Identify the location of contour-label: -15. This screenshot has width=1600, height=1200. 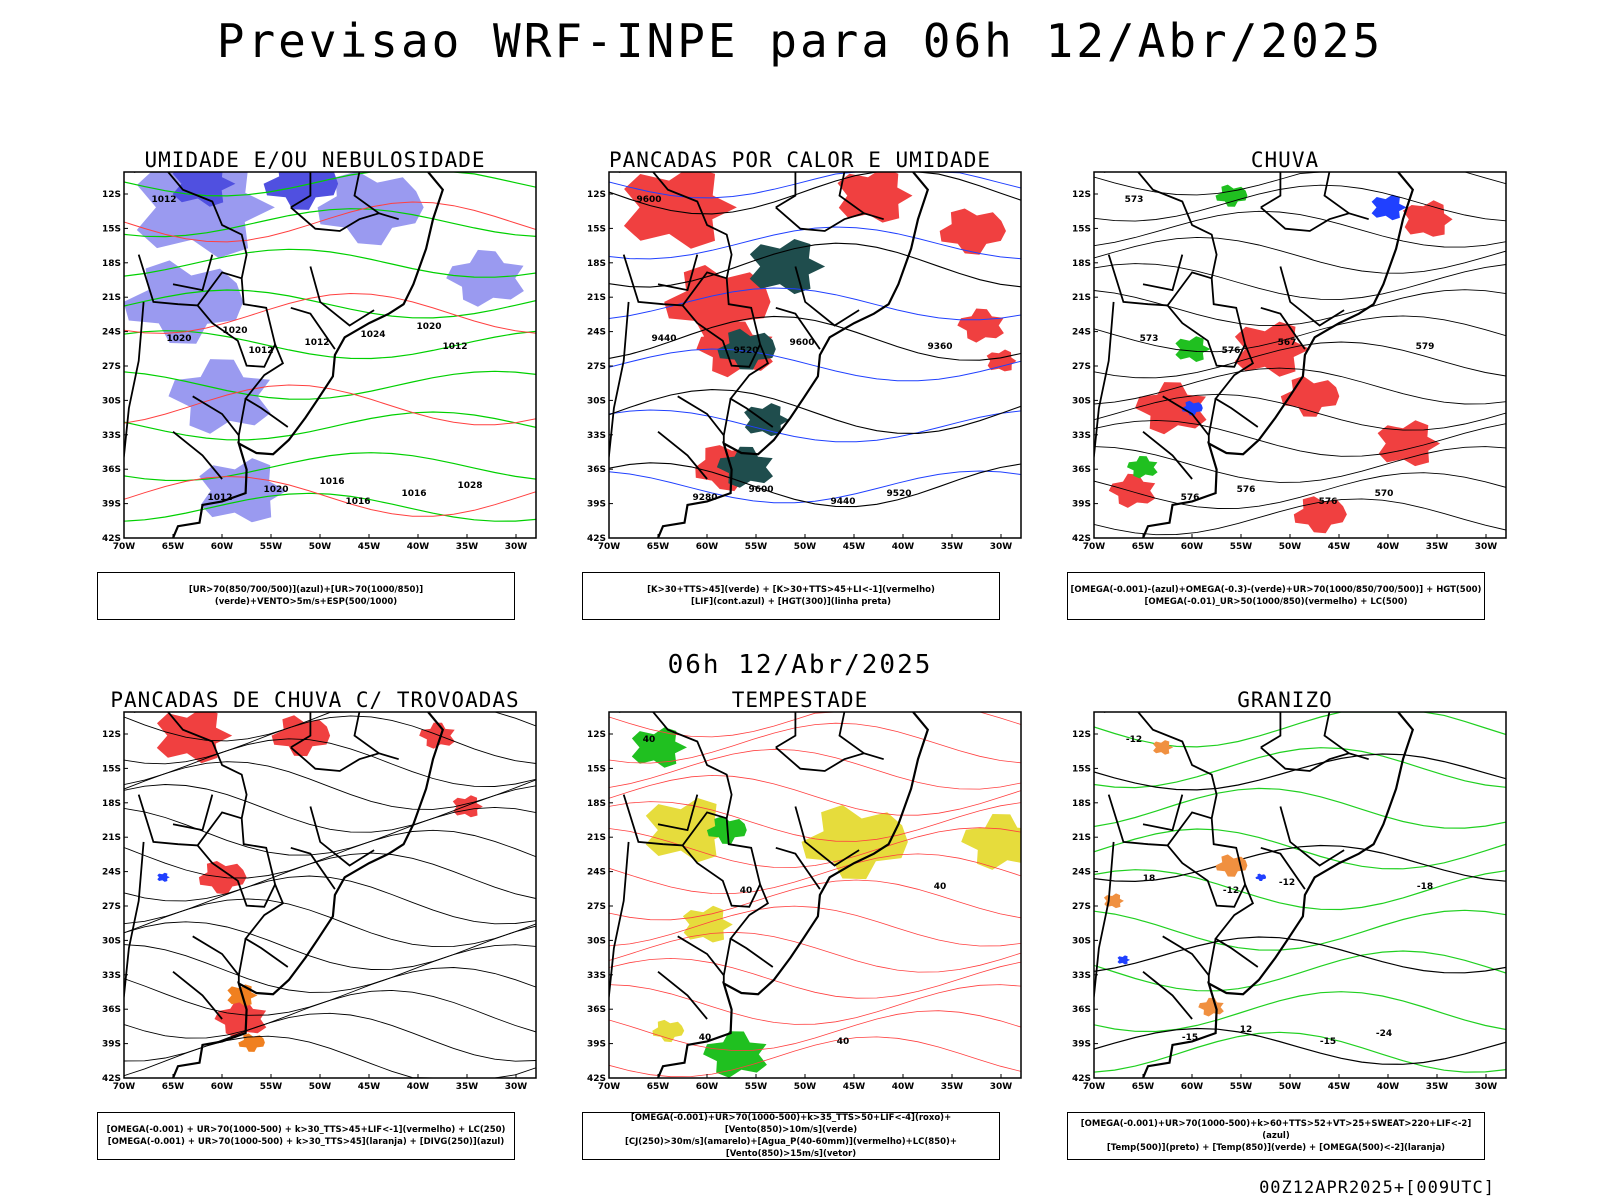
(1190, 1038).